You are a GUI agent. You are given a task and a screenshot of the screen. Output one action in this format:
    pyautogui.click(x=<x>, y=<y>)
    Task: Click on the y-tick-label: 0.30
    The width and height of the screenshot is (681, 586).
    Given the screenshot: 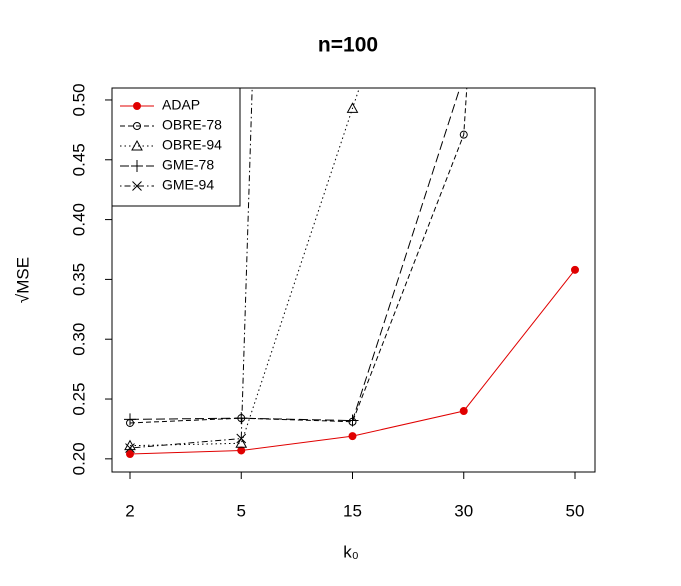 What is the action you would take?
    pyautogui.click(x=78, y=339)
    